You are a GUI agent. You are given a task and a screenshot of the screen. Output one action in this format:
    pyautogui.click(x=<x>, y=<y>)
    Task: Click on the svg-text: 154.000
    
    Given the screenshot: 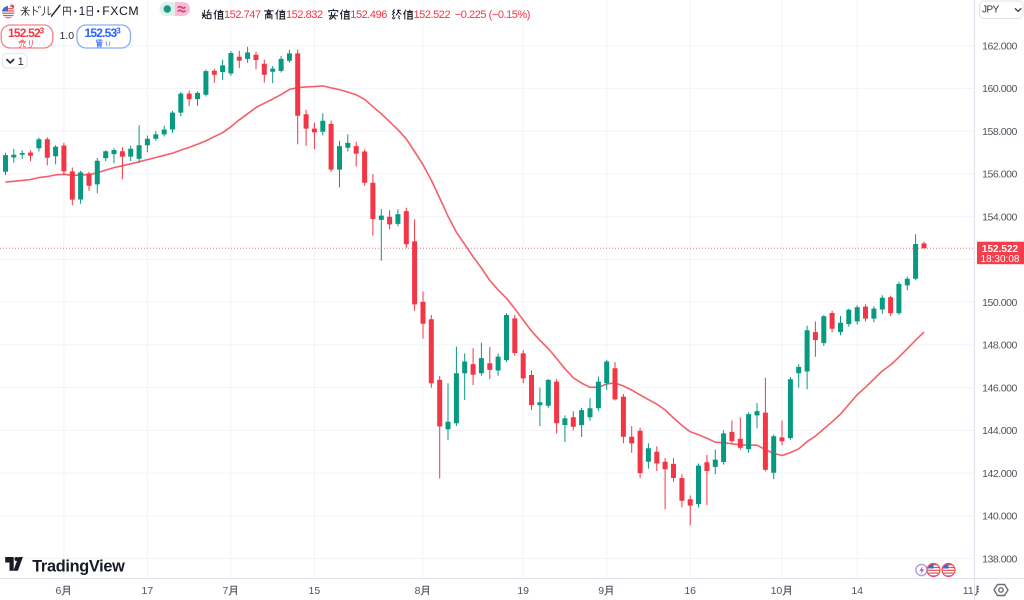 What is the action you would take?
    pyautogui.click(x=999, y=218)
    